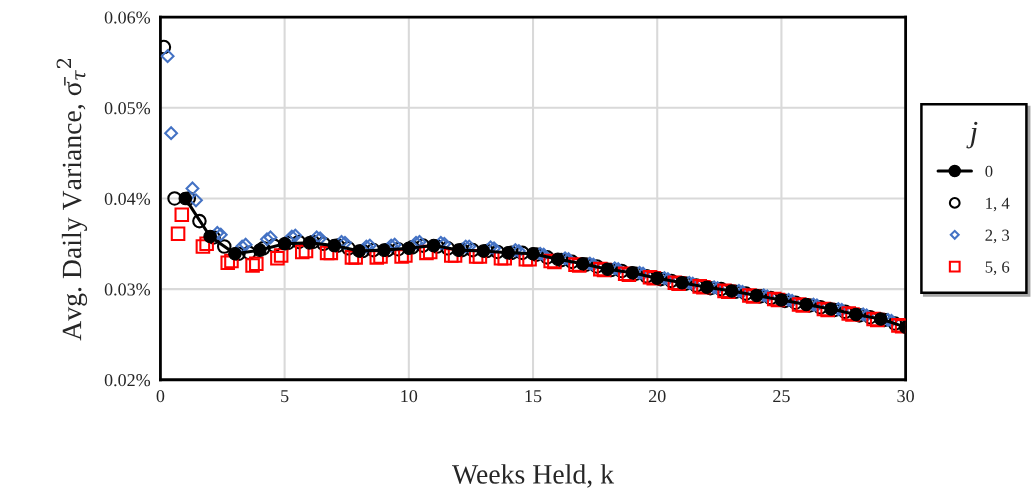 Image resolution: width=1035 pixels, height=490 pixels. I want to click on y-tick-label: 0.04%, so click(127, 198).